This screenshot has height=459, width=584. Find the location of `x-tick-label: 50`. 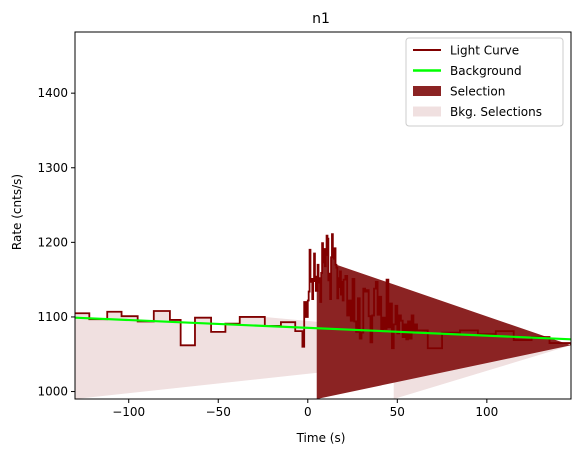

x-tick-label: 50 is located at coordinates (397, 412).